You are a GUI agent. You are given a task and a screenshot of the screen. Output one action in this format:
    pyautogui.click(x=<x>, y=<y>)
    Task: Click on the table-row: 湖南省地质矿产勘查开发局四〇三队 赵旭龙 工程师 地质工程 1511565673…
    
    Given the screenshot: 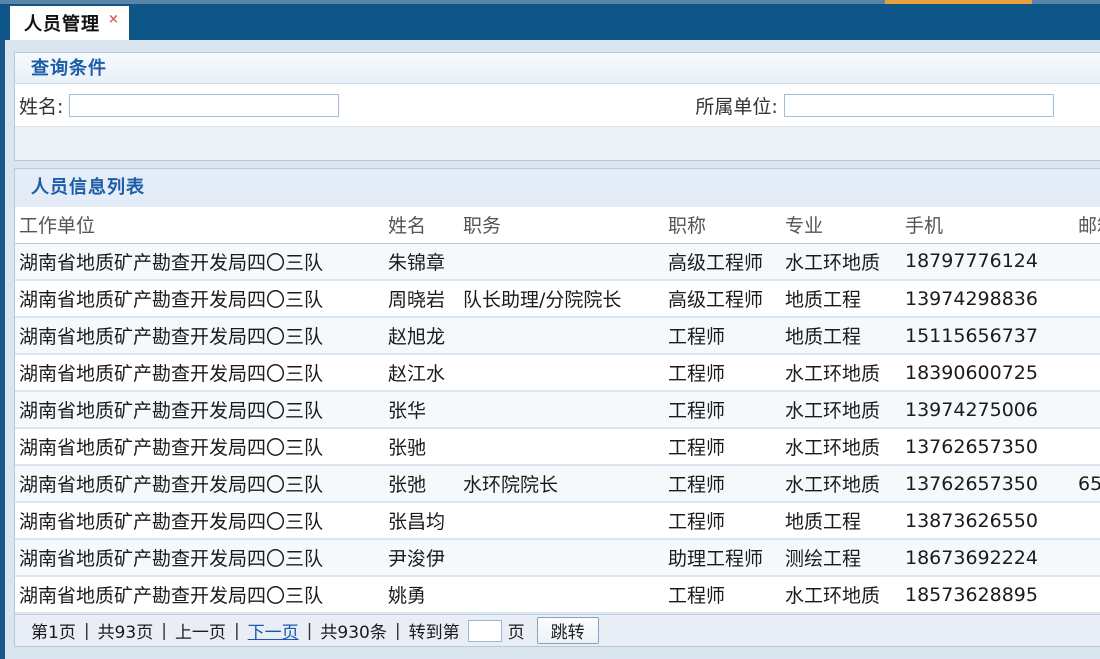 What is the action you would take?
    pyautogui.click(x=557, y=336)
    